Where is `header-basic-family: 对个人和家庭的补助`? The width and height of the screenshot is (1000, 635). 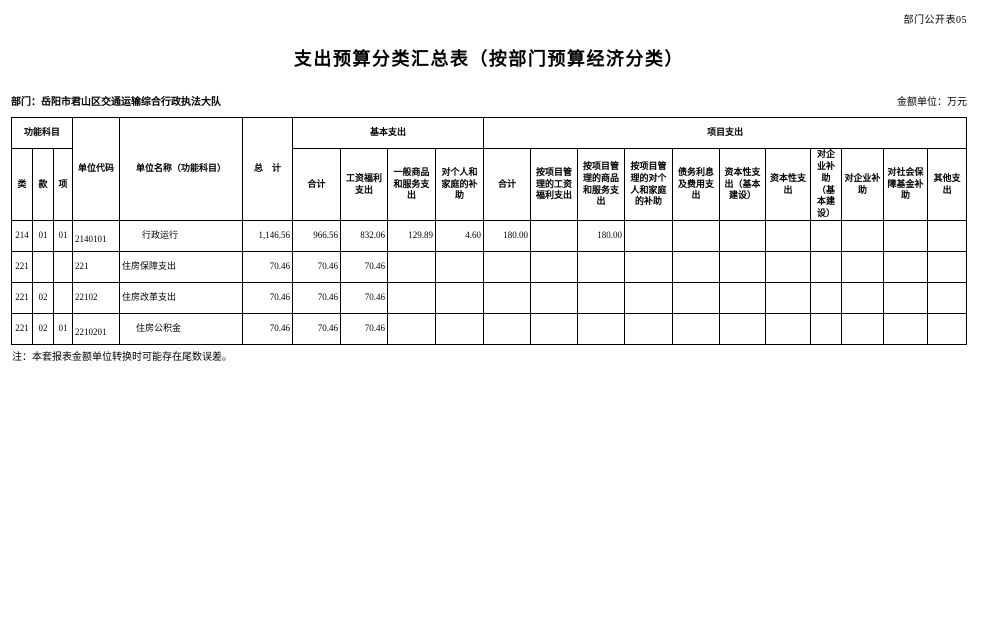 header-basic-family: 对个人和家庭的补助 is located at coordinates (459, 184).